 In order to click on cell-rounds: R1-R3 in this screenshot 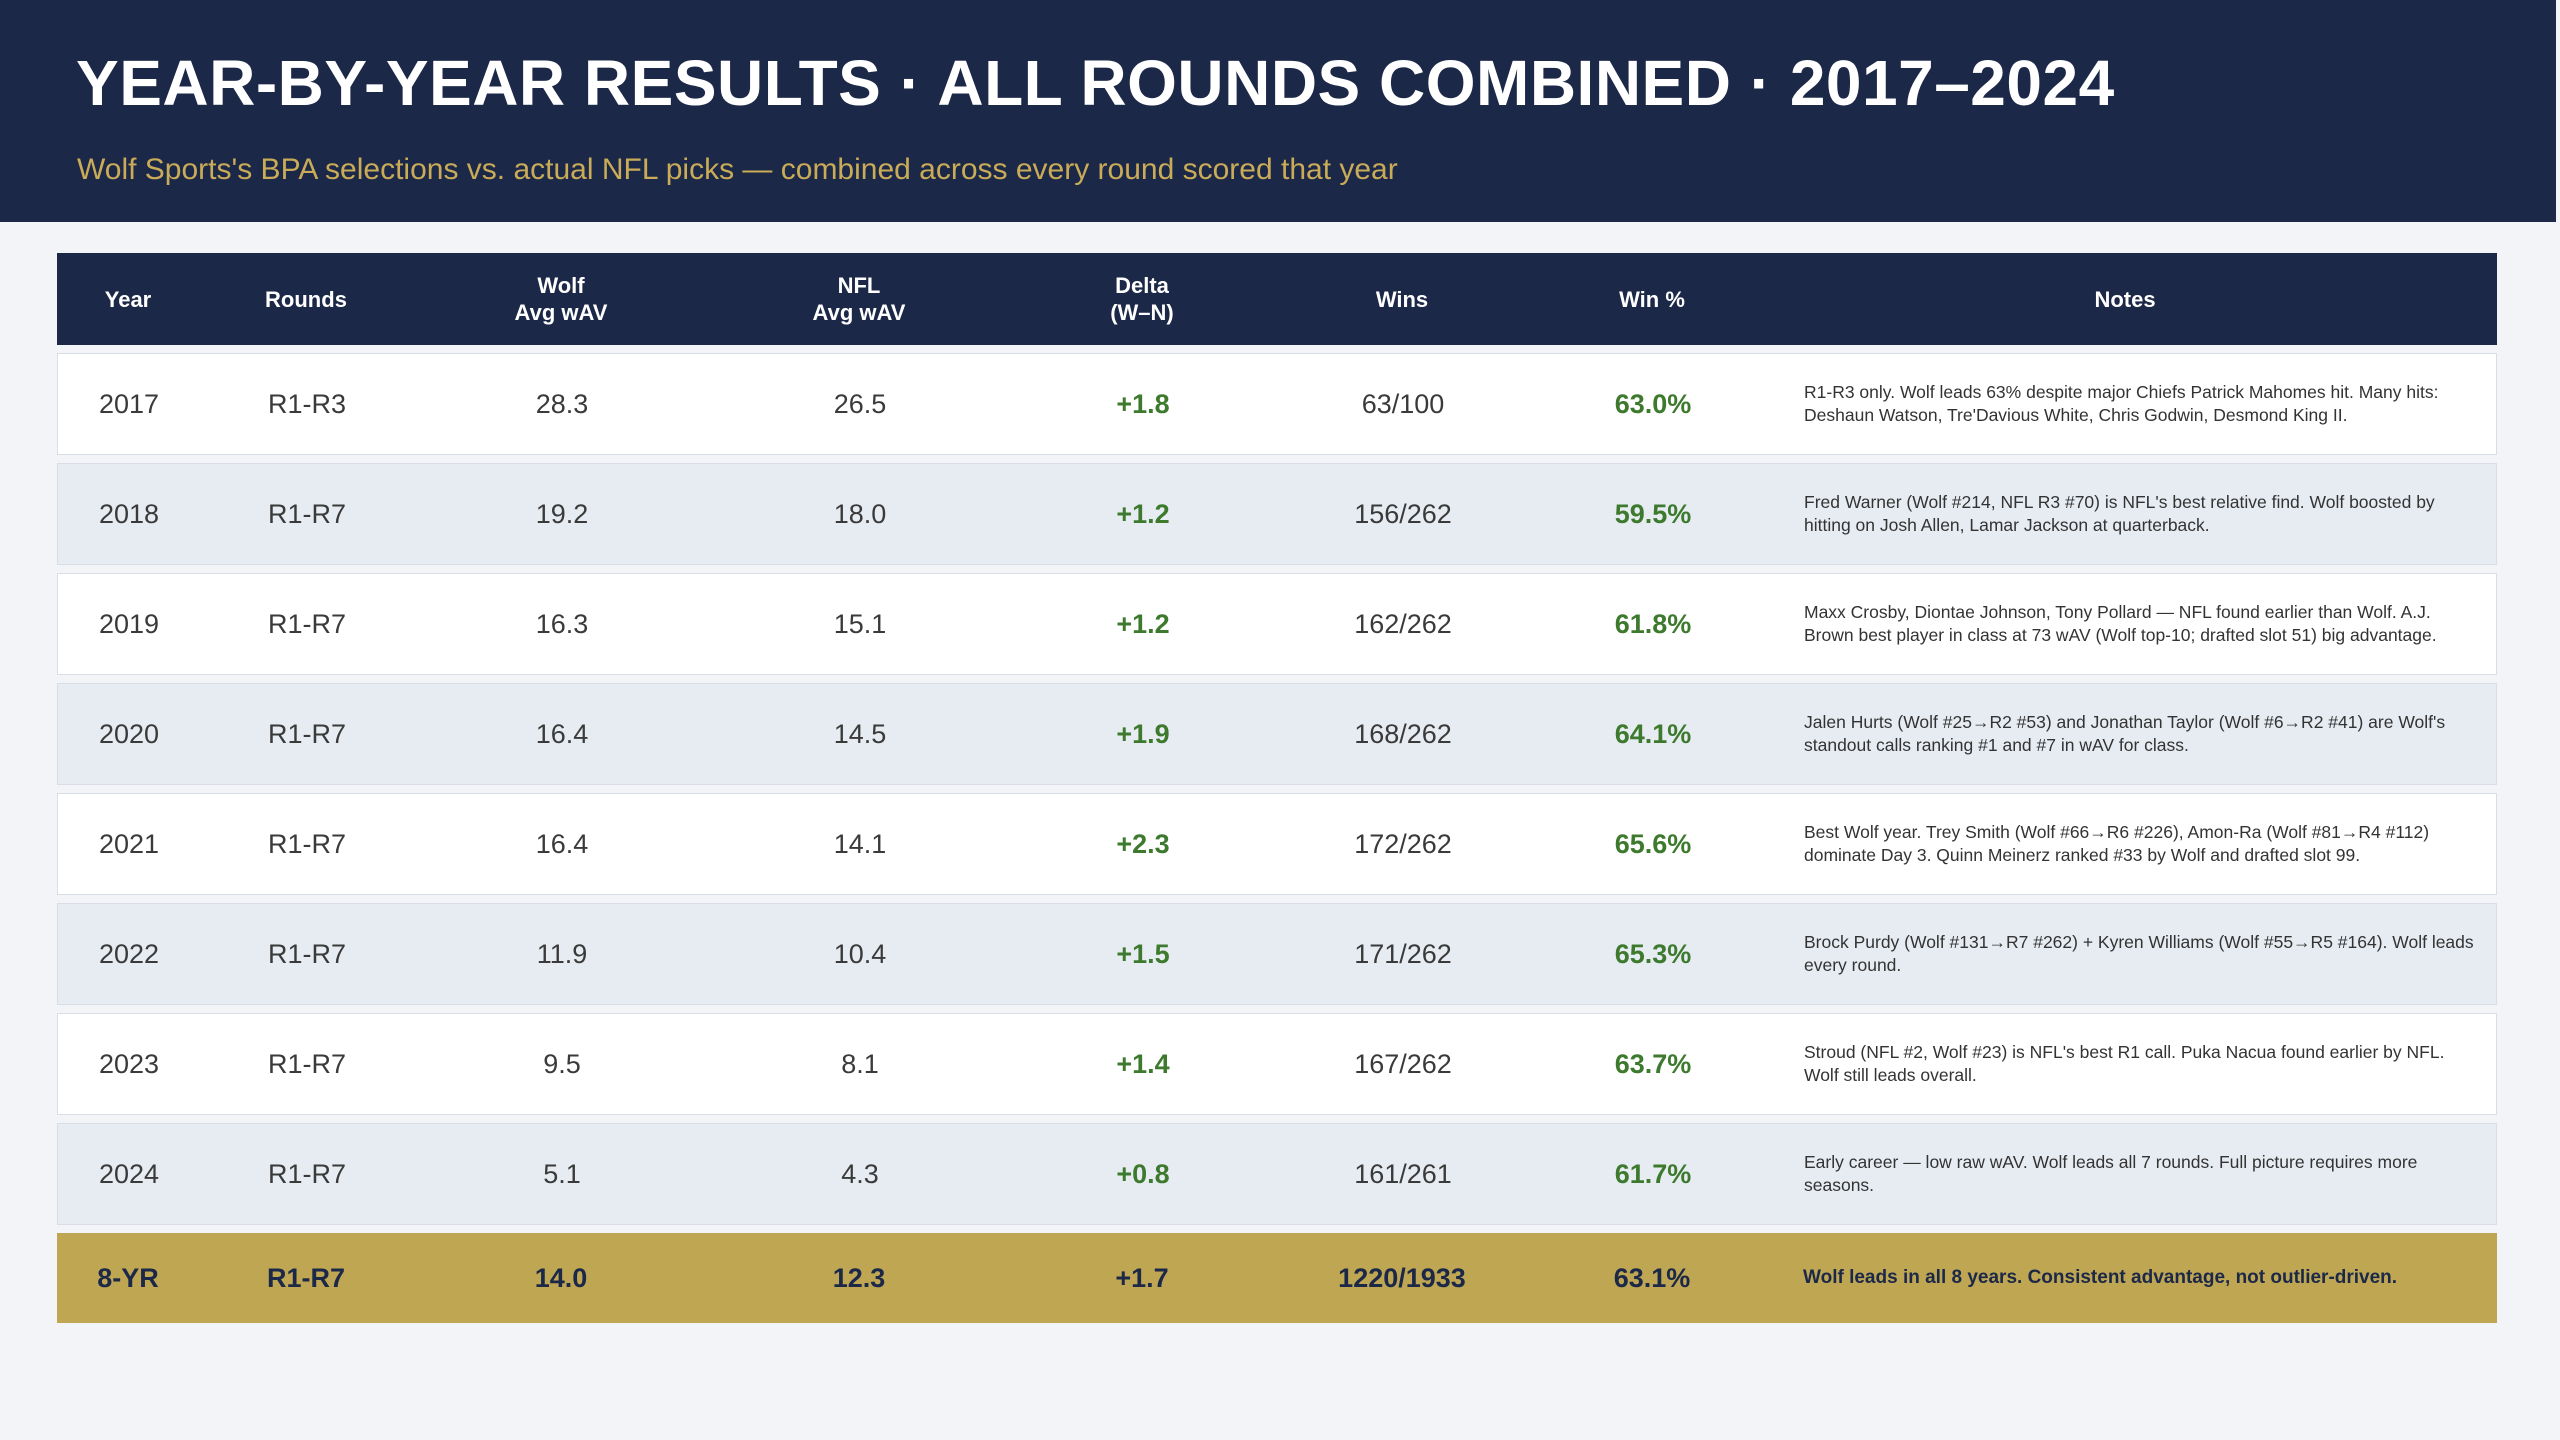, I will do `click(307, 403)`.